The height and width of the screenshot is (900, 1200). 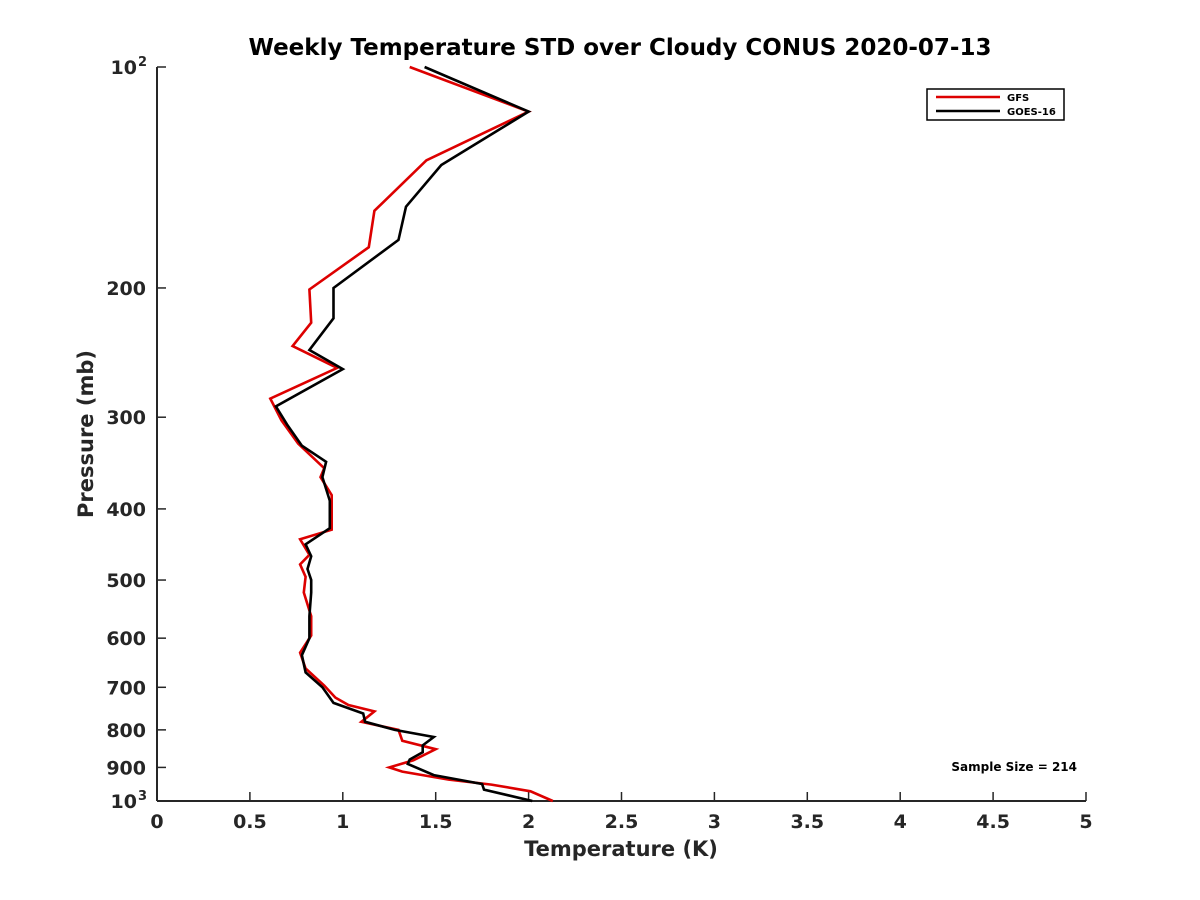 I want to click on y-tick-label-4: 500, so click(x=126, y=581).